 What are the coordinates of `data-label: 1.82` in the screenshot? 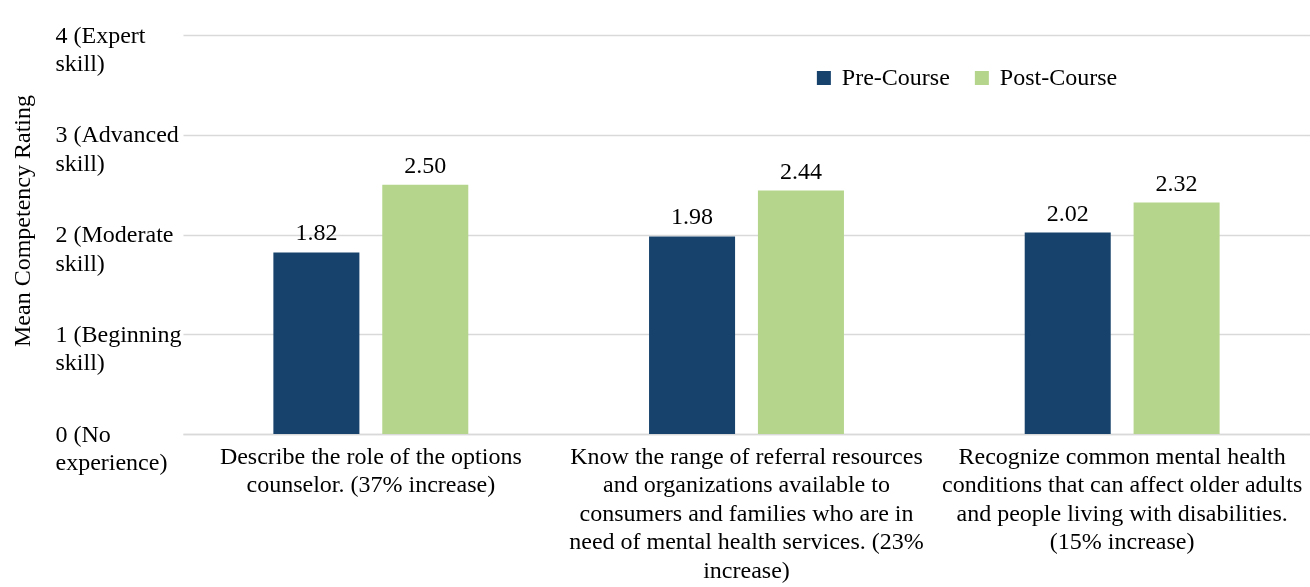 It's located at (316, 232).